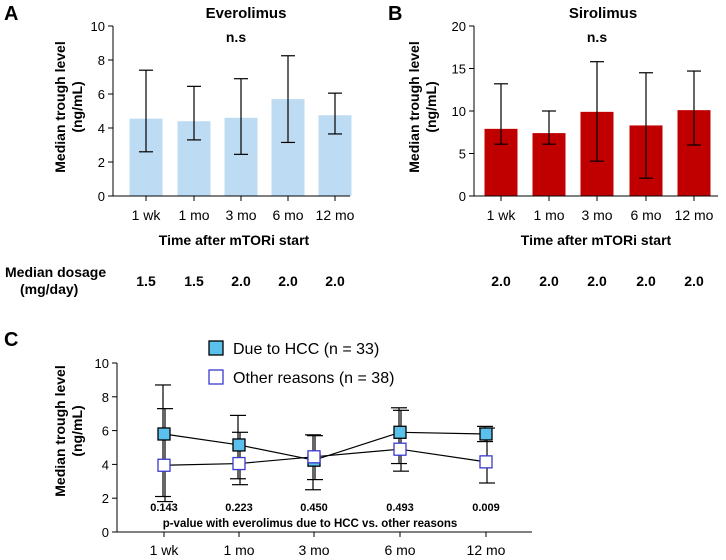 Image resolution: width=726 pixels, height=560 pixels. I want to click on panel-a-xlabel: Time after mTORi start, so click(234, 240).